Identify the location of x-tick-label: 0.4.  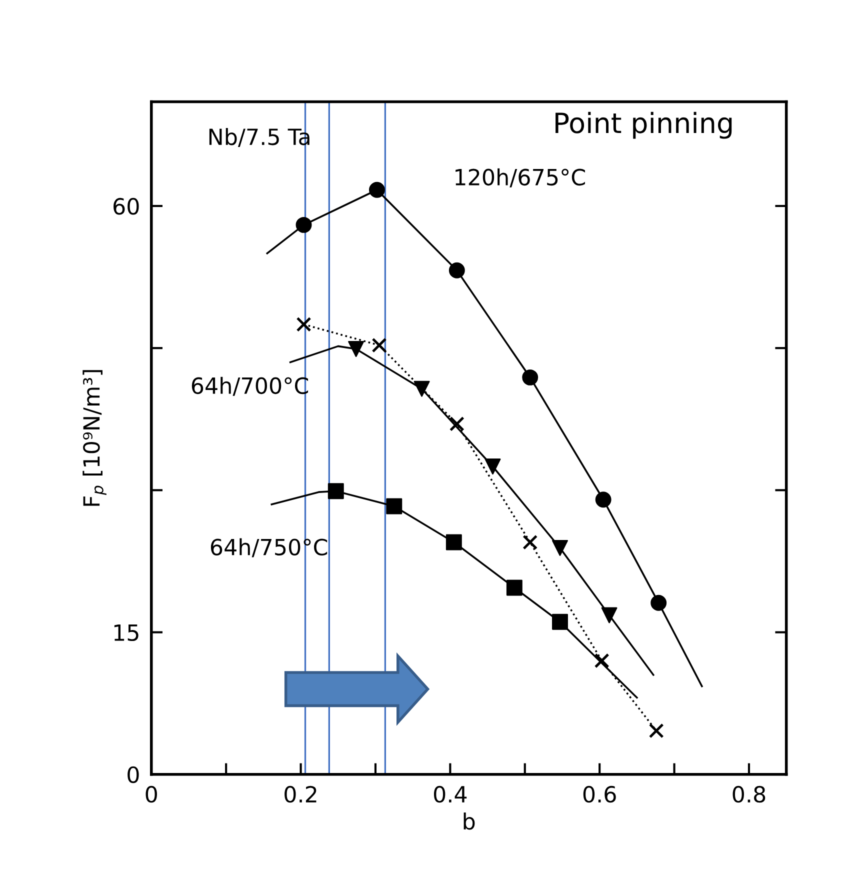
(450, 794).